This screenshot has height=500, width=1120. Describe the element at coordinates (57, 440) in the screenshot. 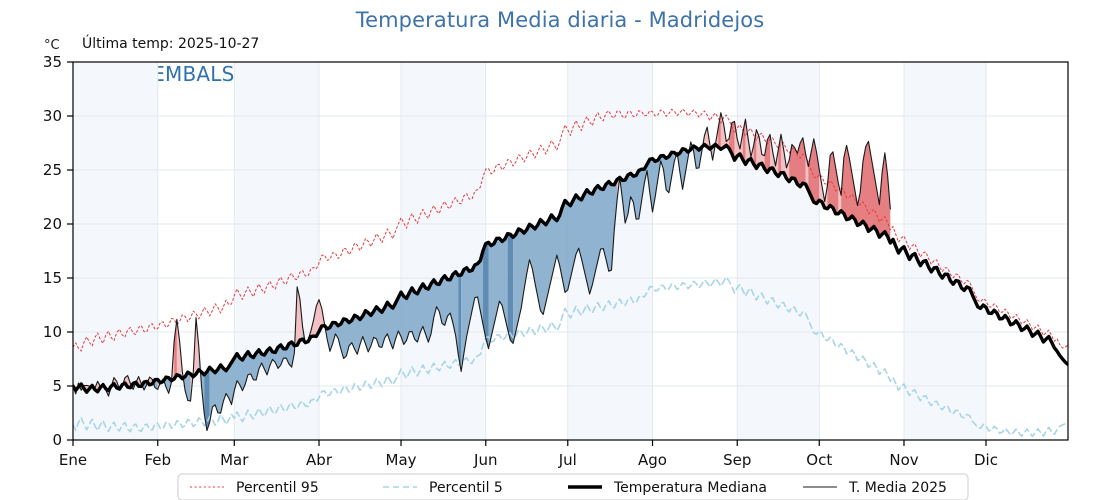

I see `y-tick-label: 0` at that location.